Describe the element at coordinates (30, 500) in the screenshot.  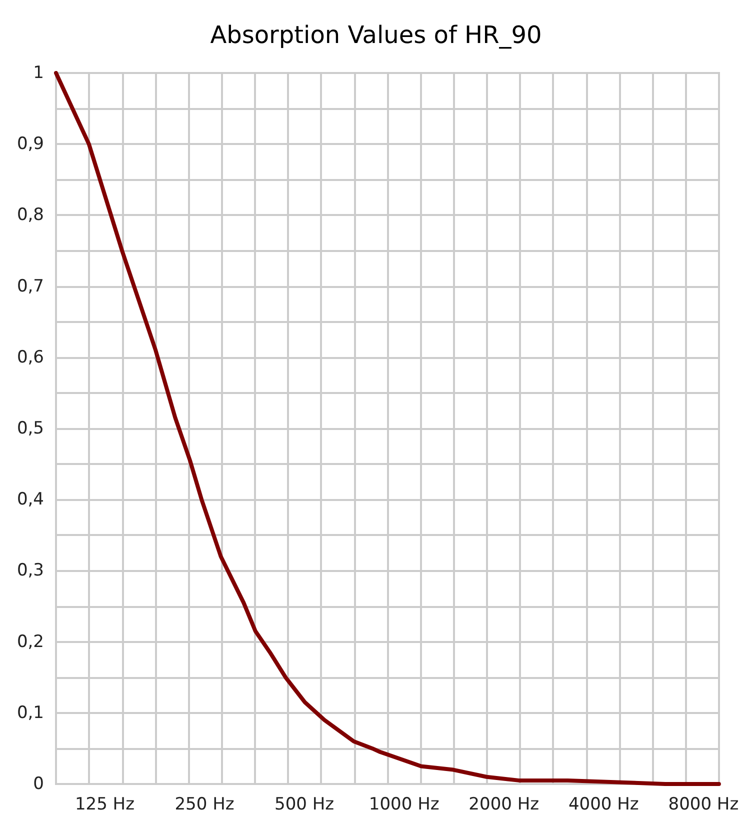
I see `y-tick-label: 0,4` at that location.